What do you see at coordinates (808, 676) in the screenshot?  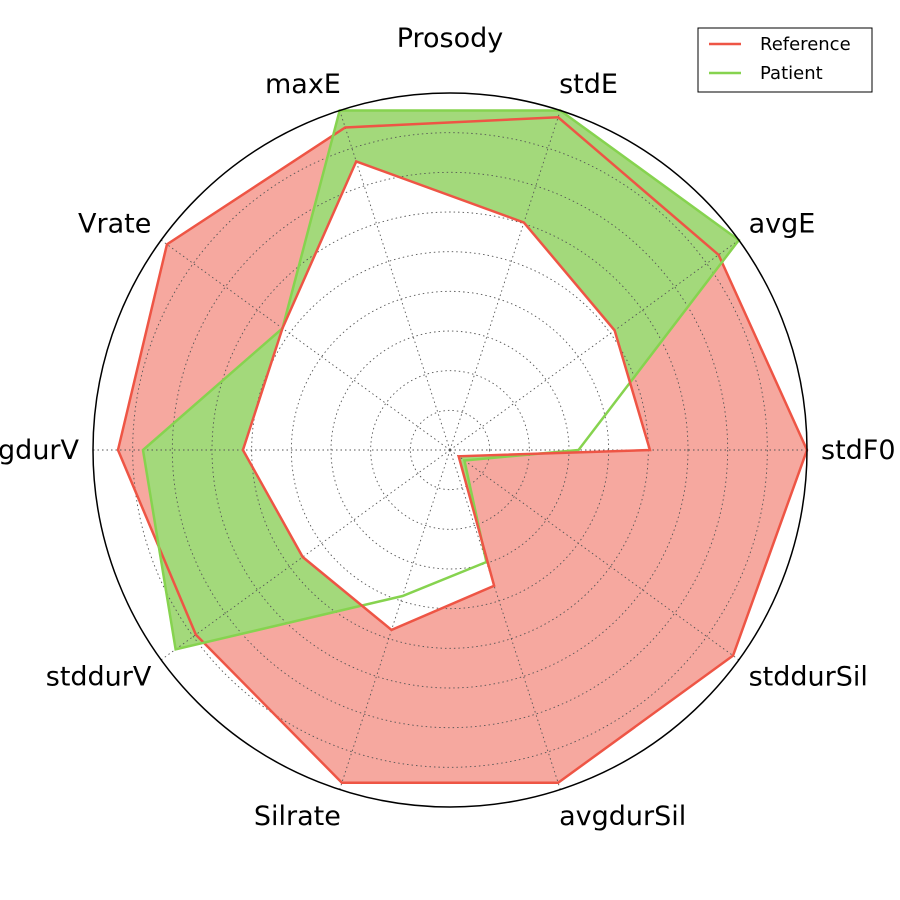 I see `axis-label-stddurSil: stddurSil` at bounding box center [808, 676].